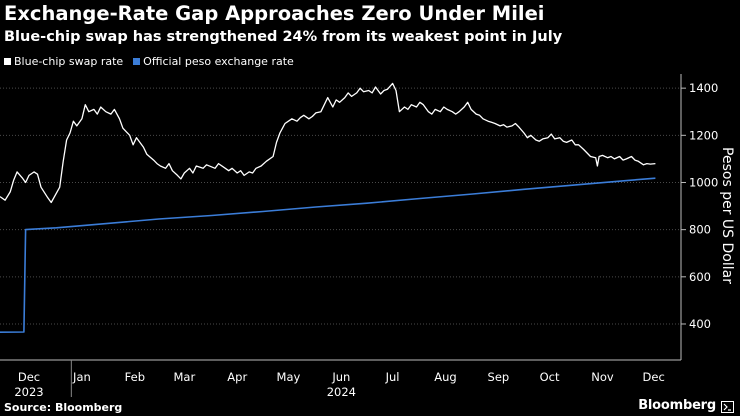 This screenshot has height=416, width=740. Describe the element at coordinates (28, 392) in the screenshot. I see `x-year-label: 2023` at that location.